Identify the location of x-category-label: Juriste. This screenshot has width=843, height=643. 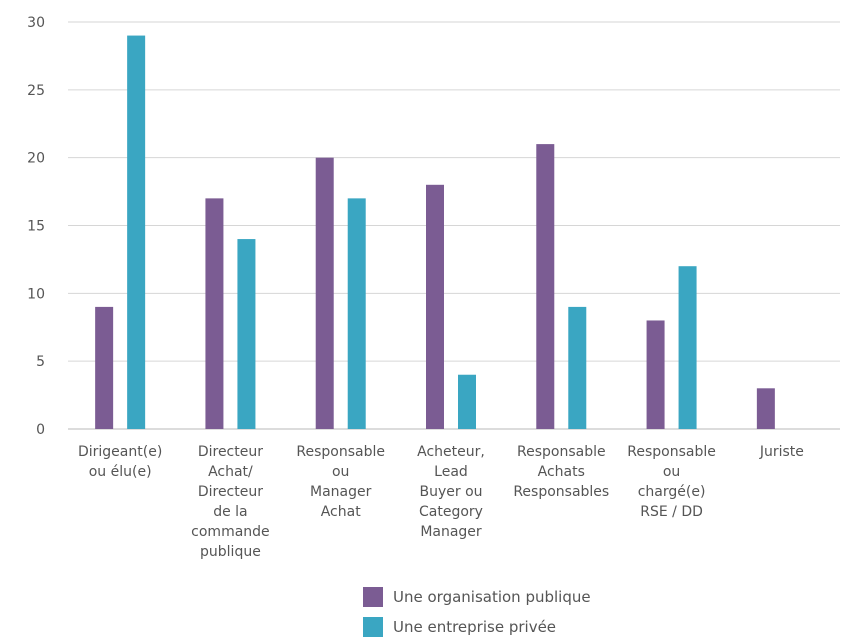
(781, 452).